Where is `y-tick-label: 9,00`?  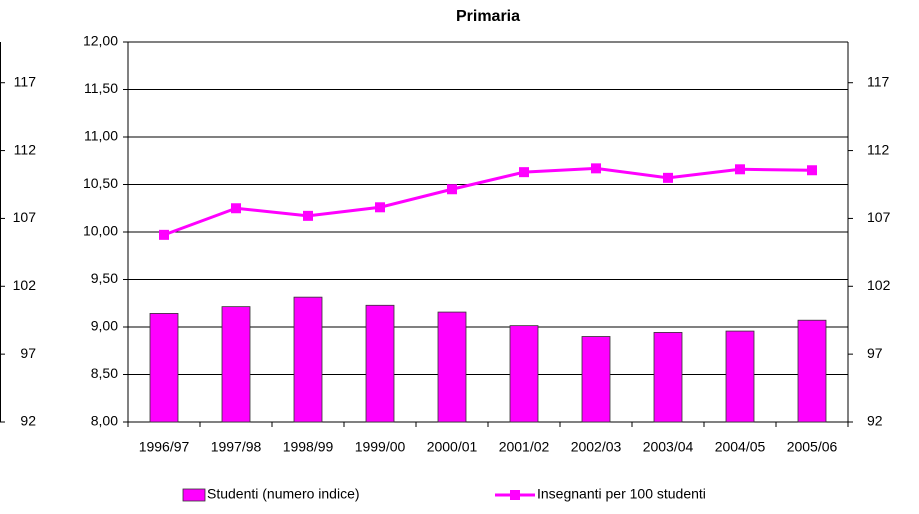 y-tick-label: 9,00 is located at coordinates (104, 326).